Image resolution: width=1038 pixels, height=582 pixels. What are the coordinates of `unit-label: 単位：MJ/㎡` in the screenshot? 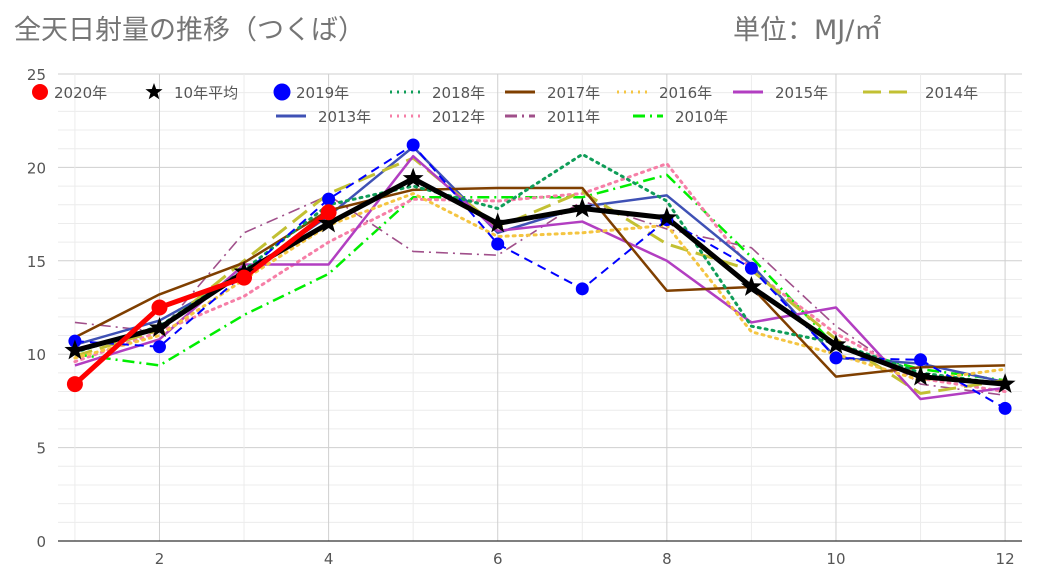 It's located at (807, 30).